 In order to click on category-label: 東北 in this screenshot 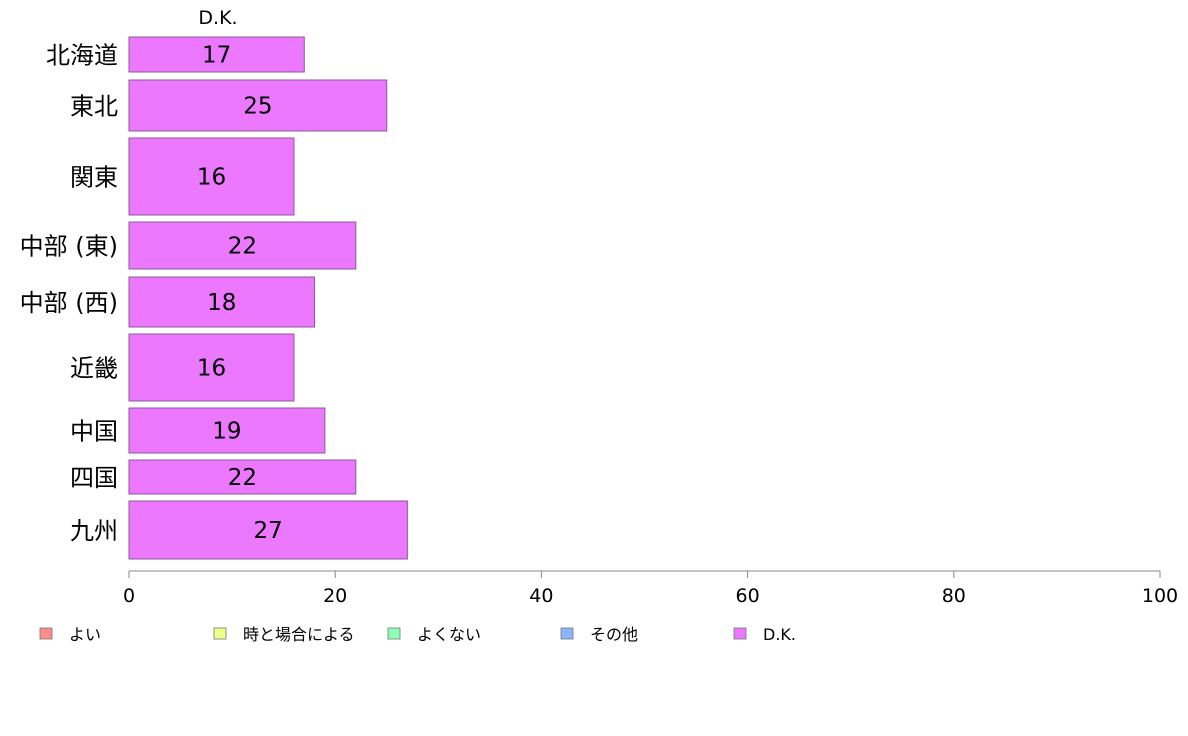, I will do `click(94, 107)`.